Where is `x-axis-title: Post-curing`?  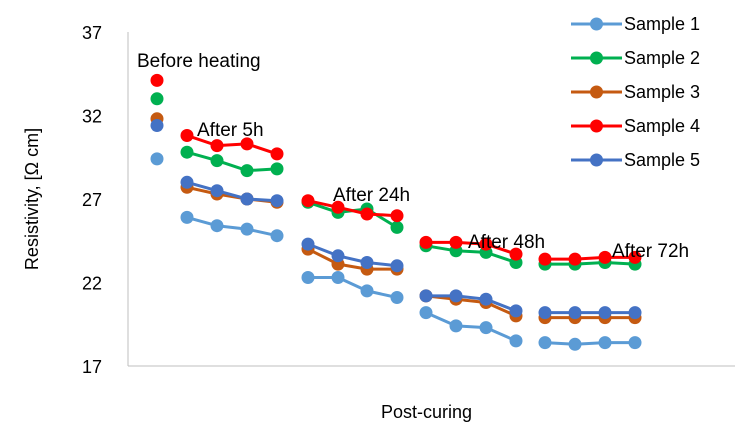
x-axis-title: Post-curing is located at coordinates (426, 412).